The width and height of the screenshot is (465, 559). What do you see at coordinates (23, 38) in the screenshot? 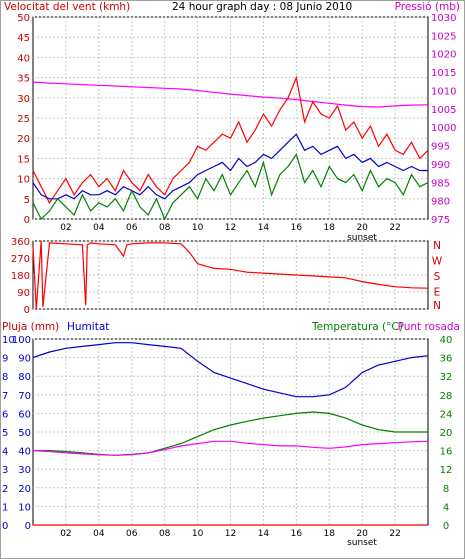
I see `wind-speed-tick: 45` at bounding box center [23, 38].